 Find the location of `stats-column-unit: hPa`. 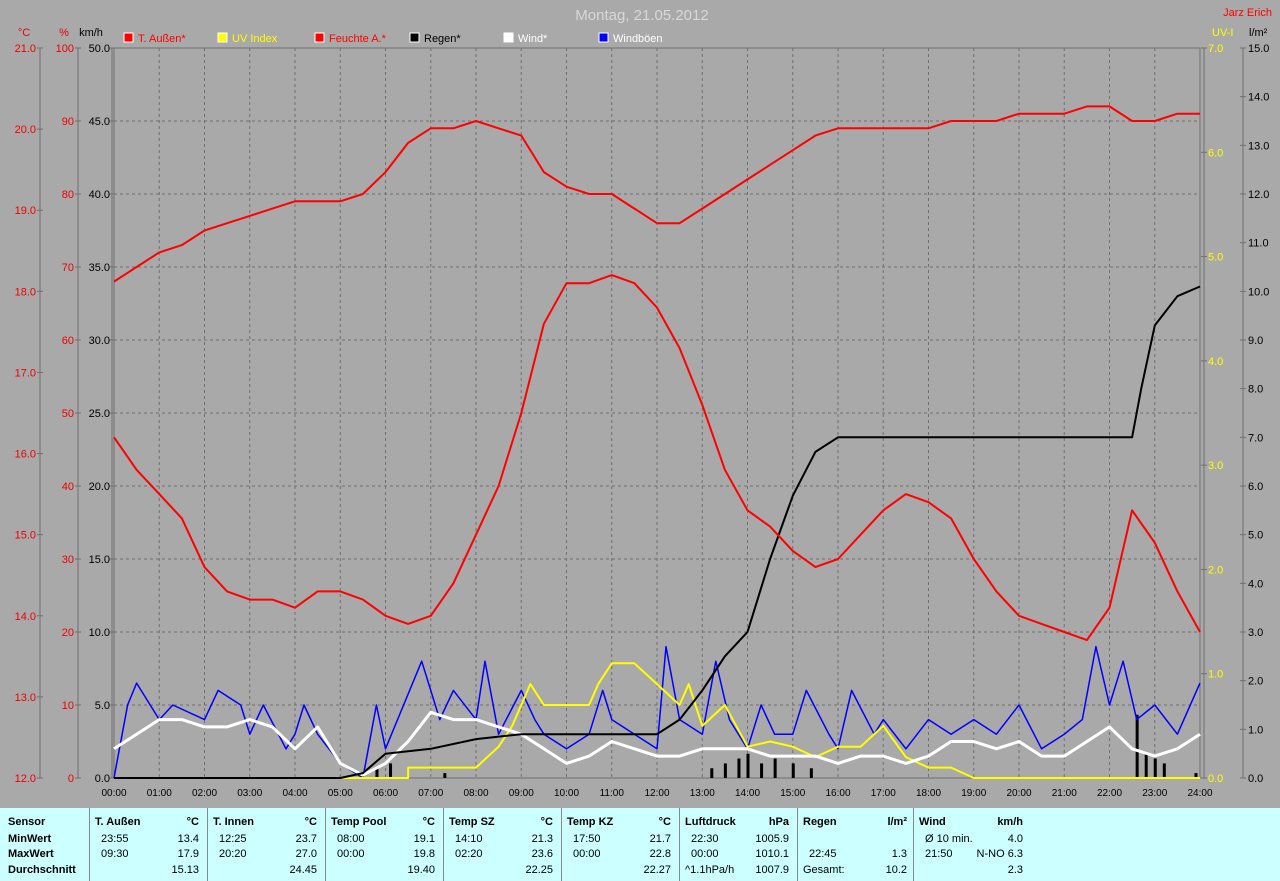

stats-column-unit: hPa is located at coordinates (778, 822).